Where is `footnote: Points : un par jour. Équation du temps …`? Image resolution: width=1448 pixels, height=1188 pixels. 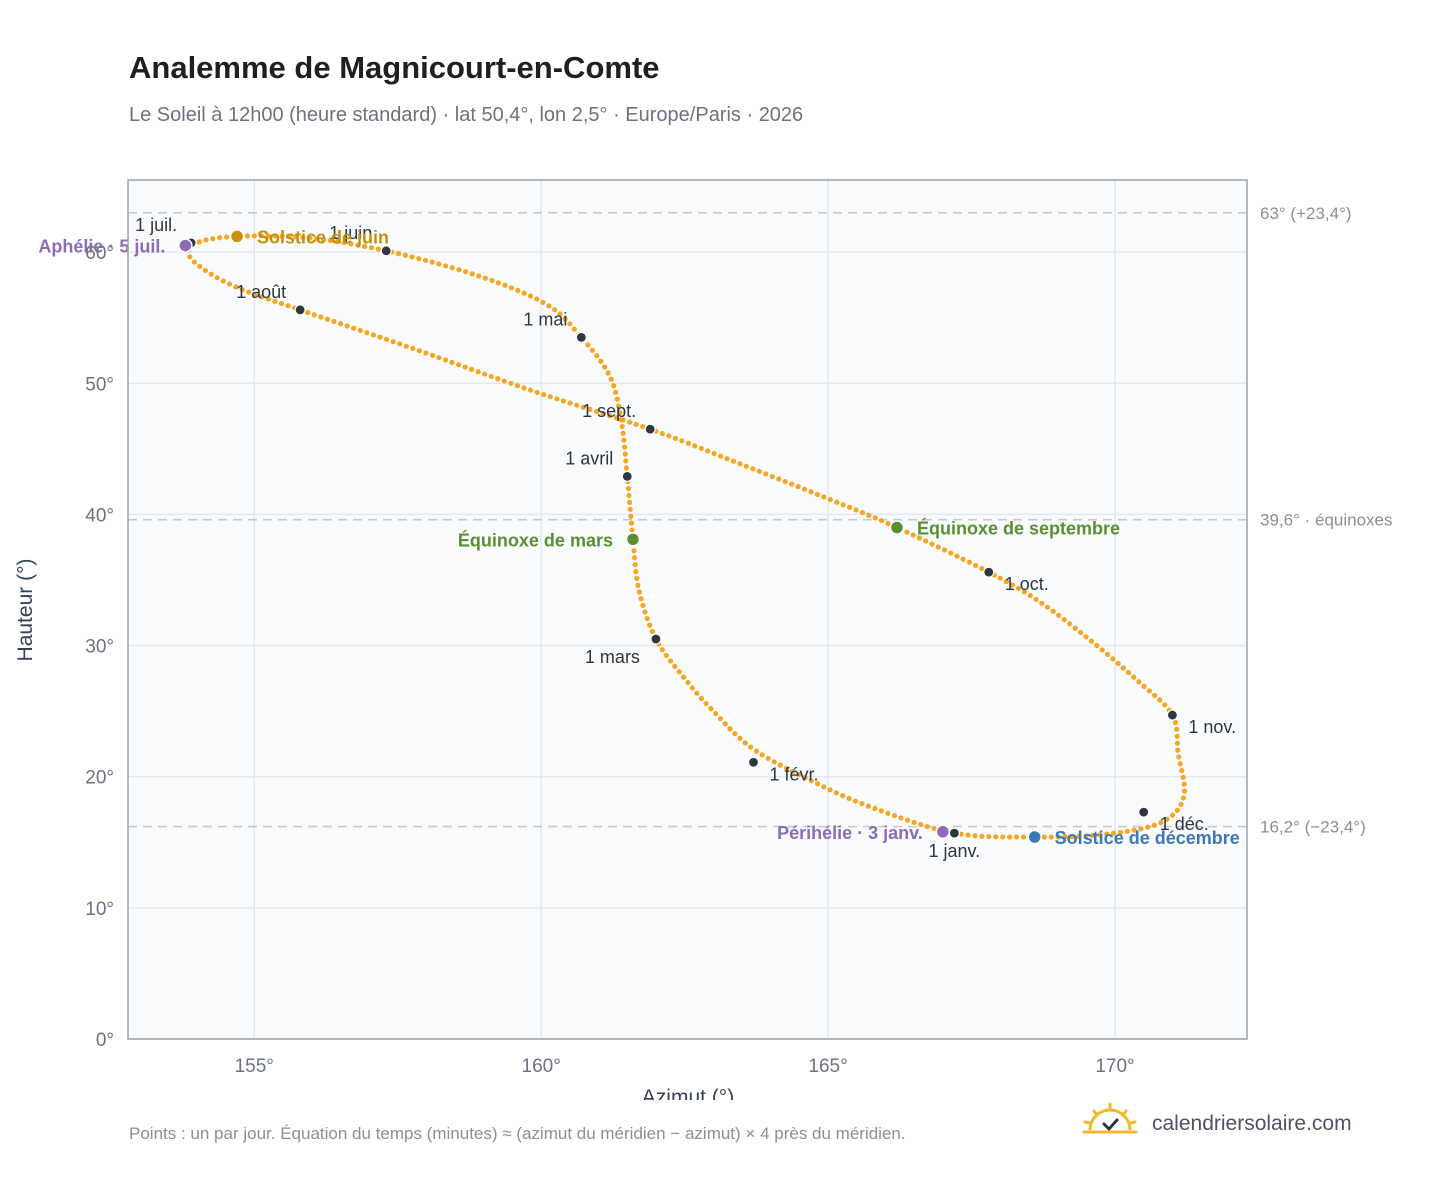
footnote: Points : un par jour. Équation du temps … is located at coordinates (517, 1133).